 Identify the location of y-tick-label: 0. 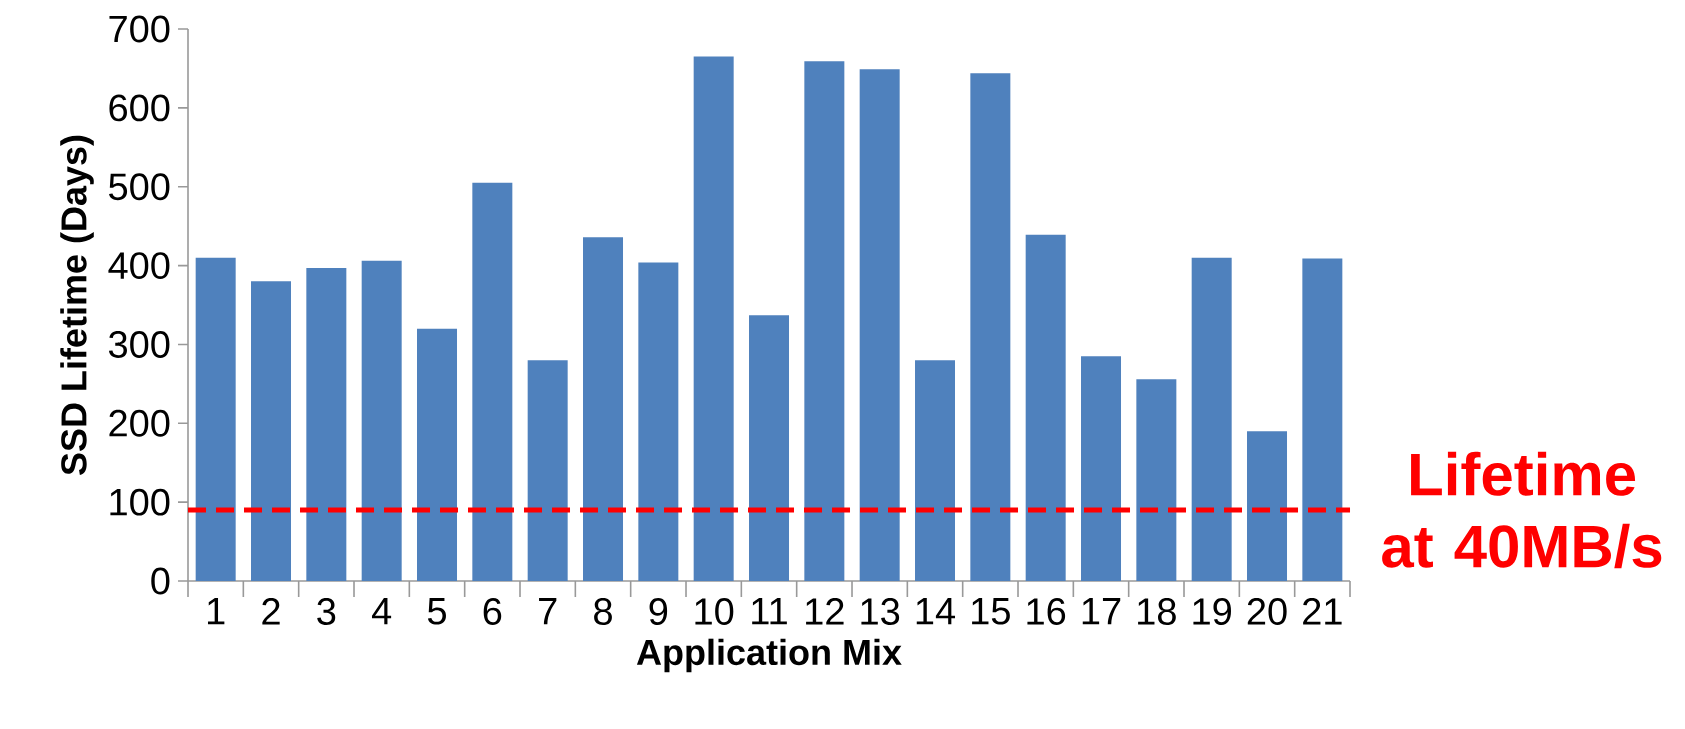
(160, 581).